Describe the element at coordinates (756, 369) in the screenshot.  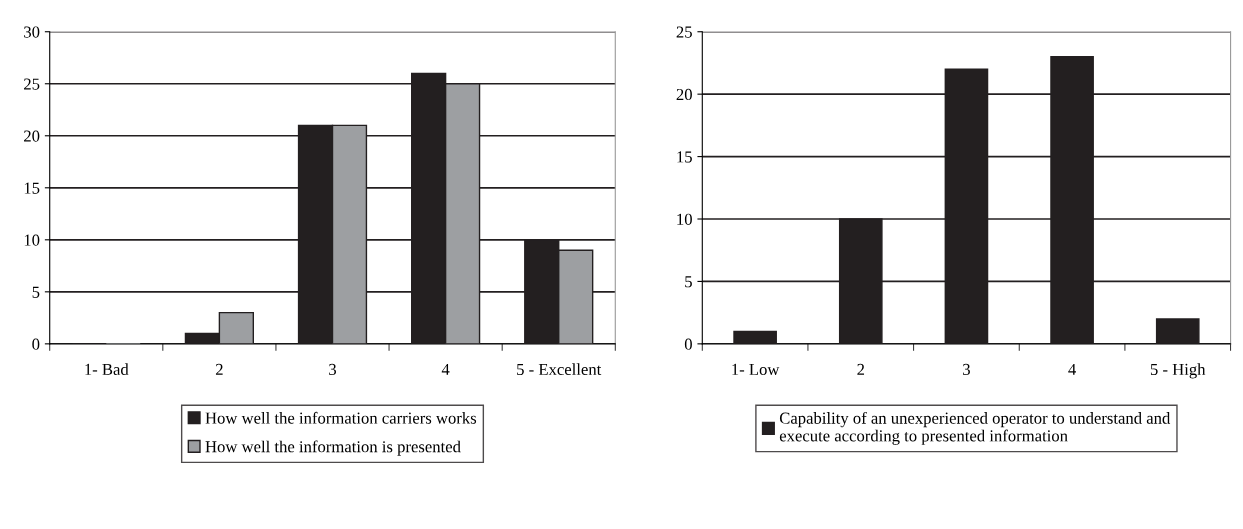
I see `x-tick-label: 1- Low` at that location.